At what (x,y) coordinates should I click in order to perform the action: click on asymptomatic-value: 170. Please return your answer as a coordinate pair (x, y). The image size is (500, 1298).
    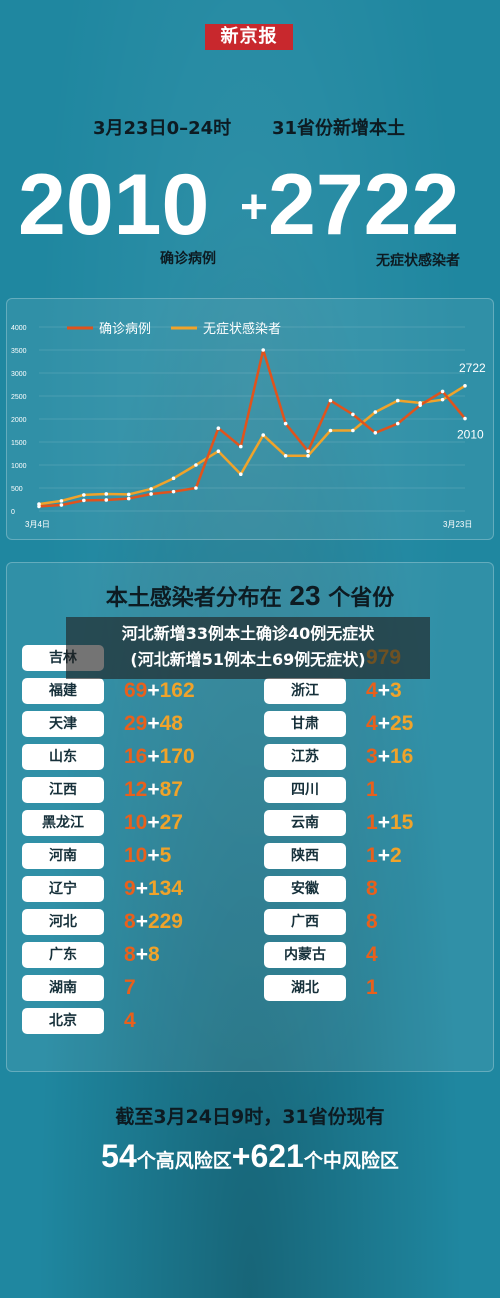
    Looking at the image, I should click on (177, 756).